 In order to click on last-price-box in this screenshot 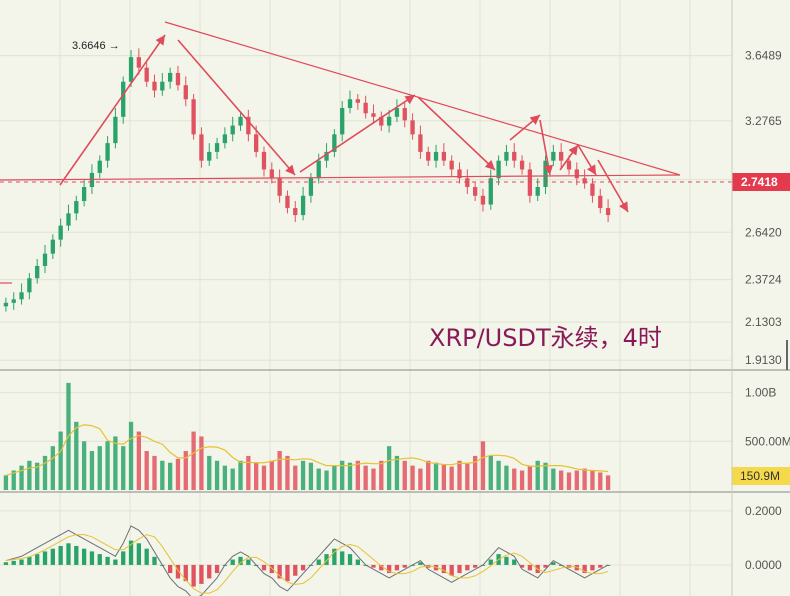, I will do `click(761, 182)`.